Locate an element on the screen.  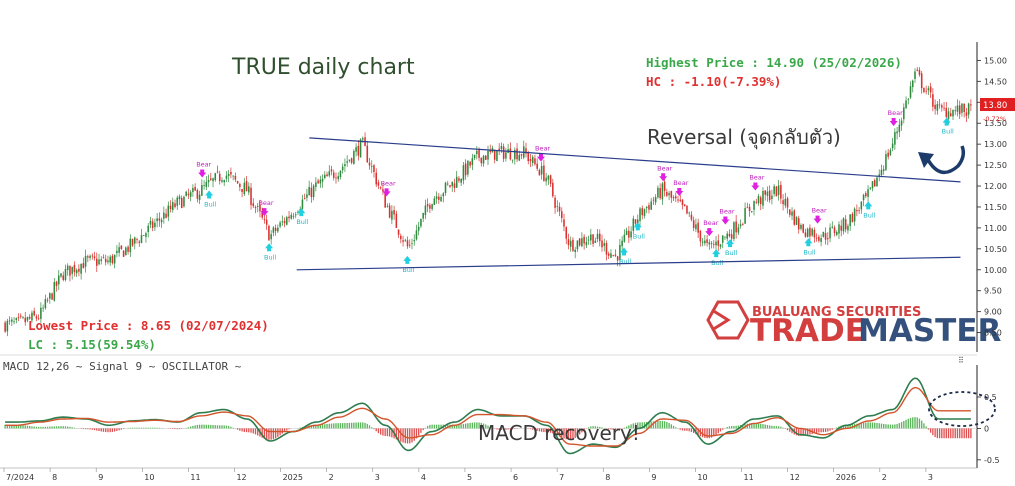
current-price-label: 13.80 is located at coordinates (995, 106).